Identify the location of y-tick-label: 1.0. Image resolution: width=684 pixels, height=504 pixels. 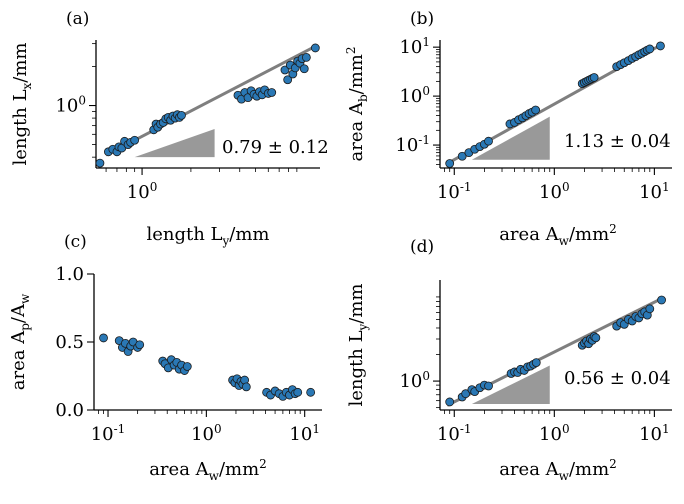
(69, 274).